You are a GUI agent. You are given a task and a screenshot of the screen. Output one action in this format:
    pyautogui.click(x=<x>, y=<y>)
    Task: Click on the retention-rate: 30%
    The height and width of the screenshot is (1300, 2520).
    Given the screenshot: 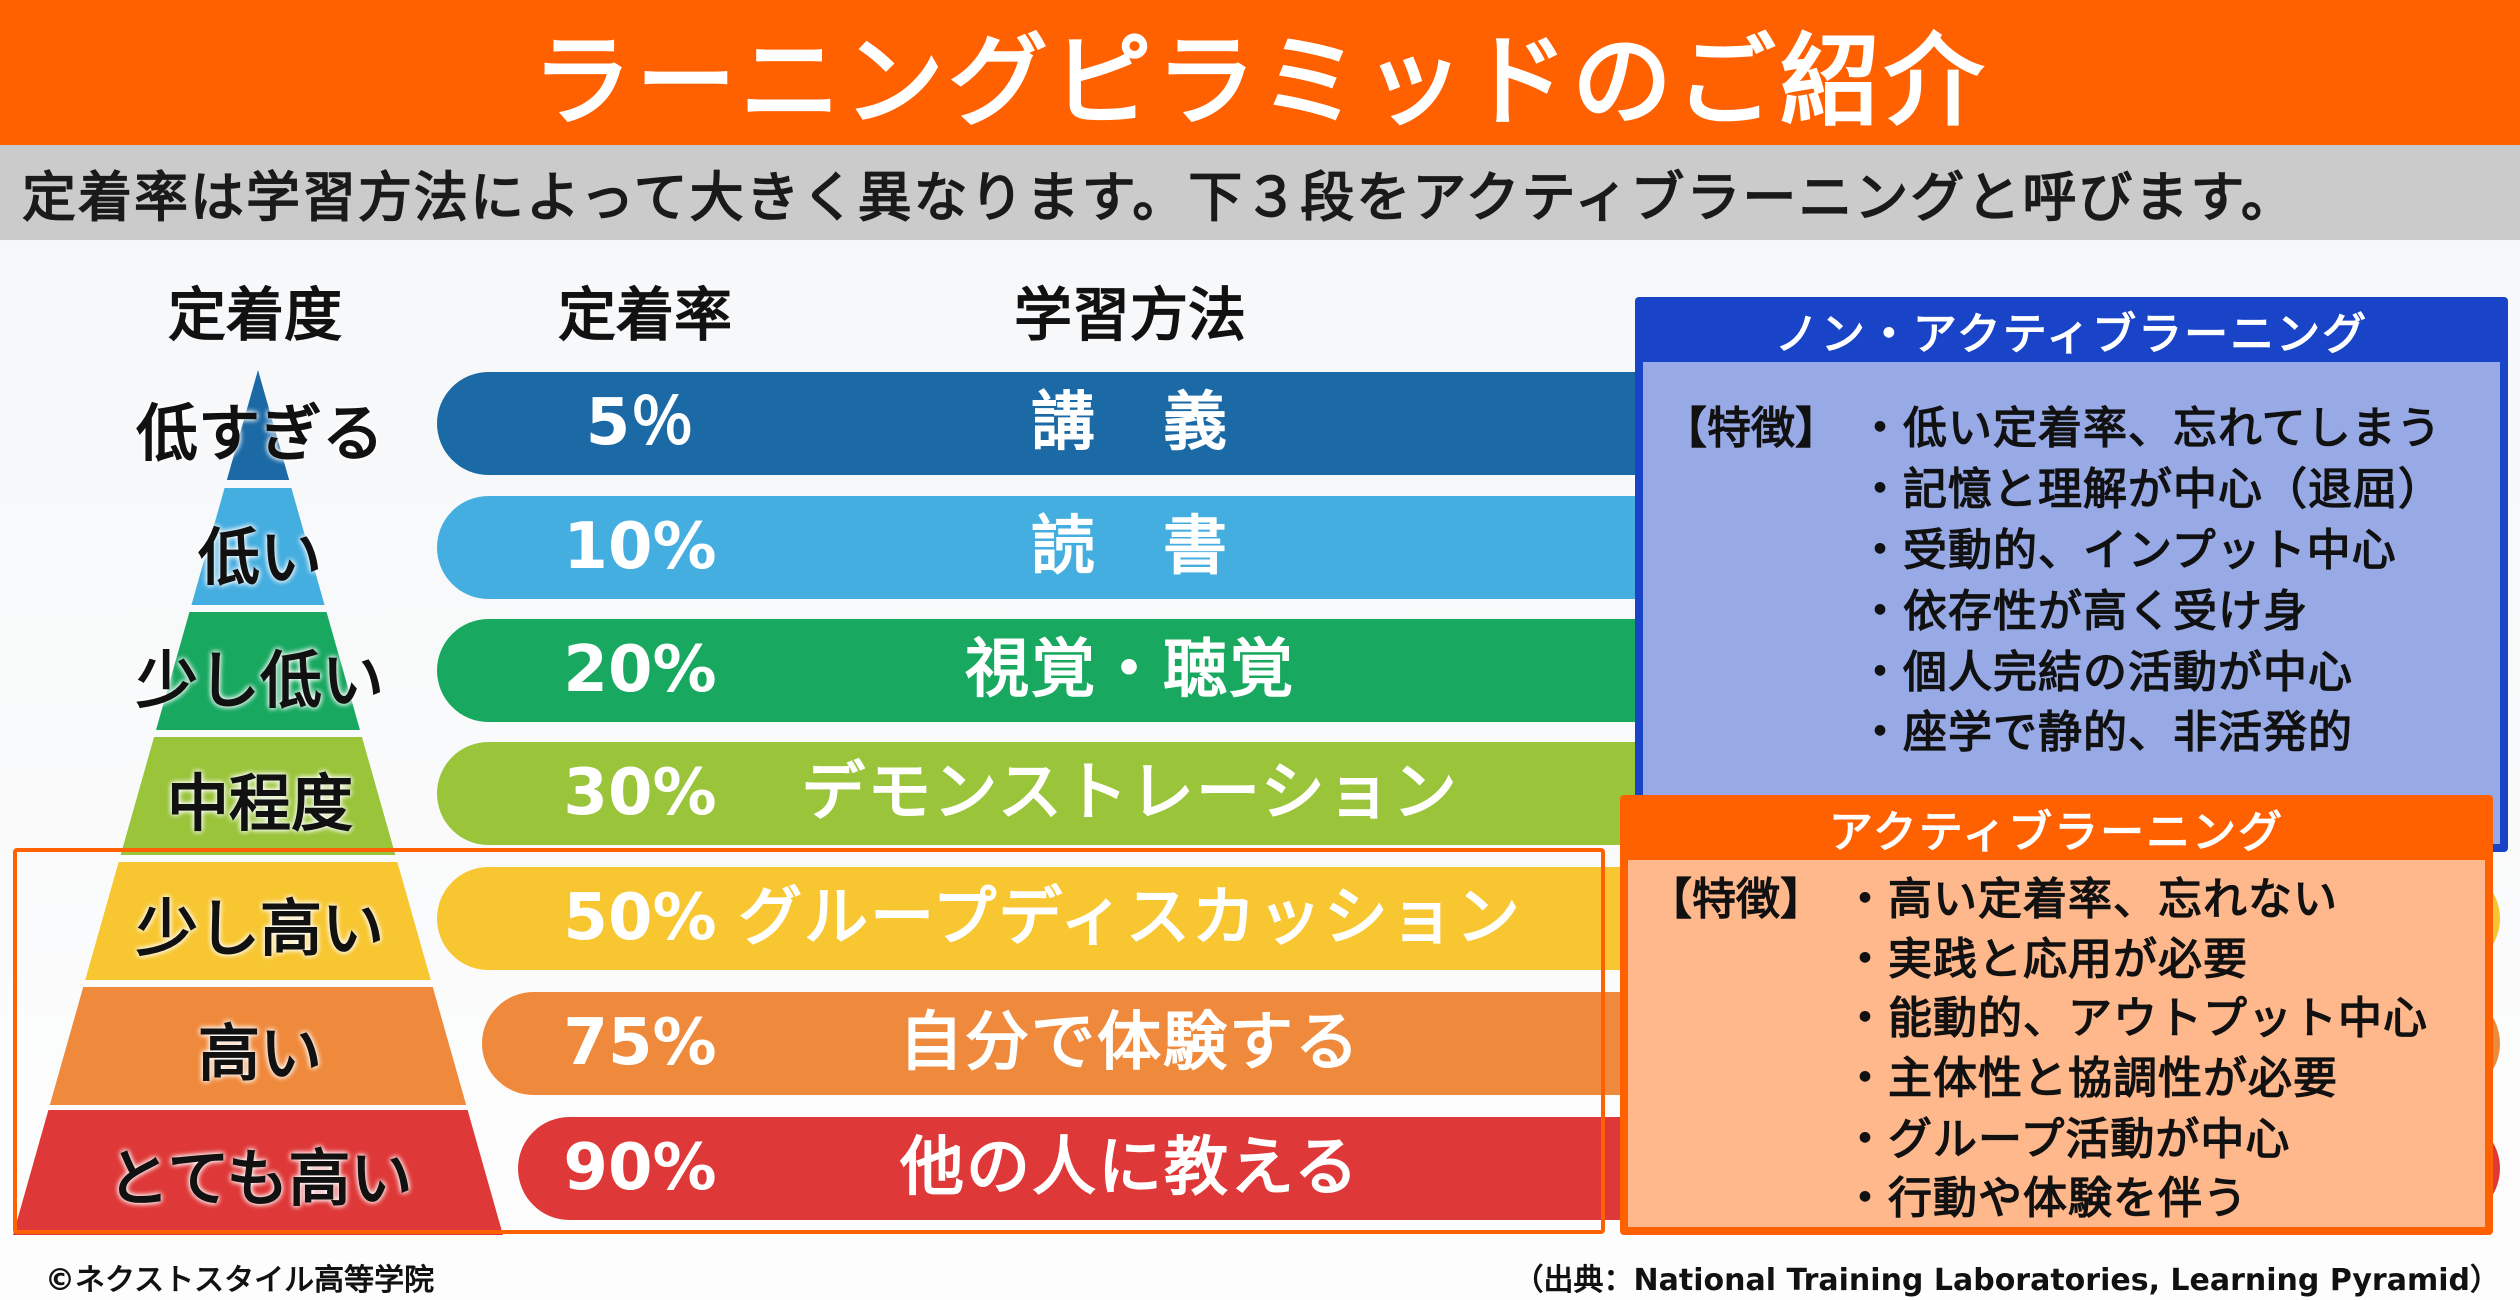 What is the action you would take?
    pyautogui.click(x=640, y=793)
    